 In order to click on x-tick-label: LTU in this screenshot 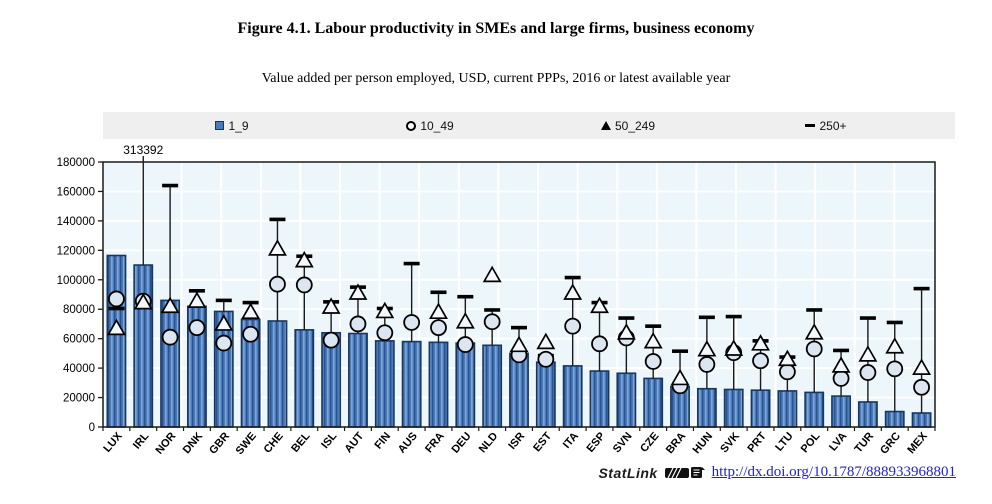, I will do `click(784, 442)`.